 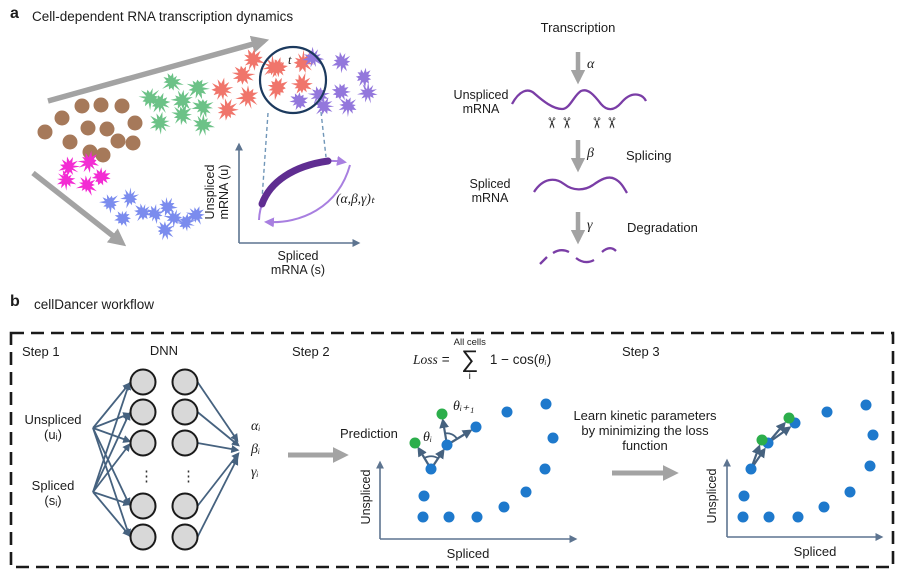 What do you see at coordinates (464, 406) in the screenshot?
I see `theta-i1-label: θᵢ₊₁` at bounding box center [464, 406].